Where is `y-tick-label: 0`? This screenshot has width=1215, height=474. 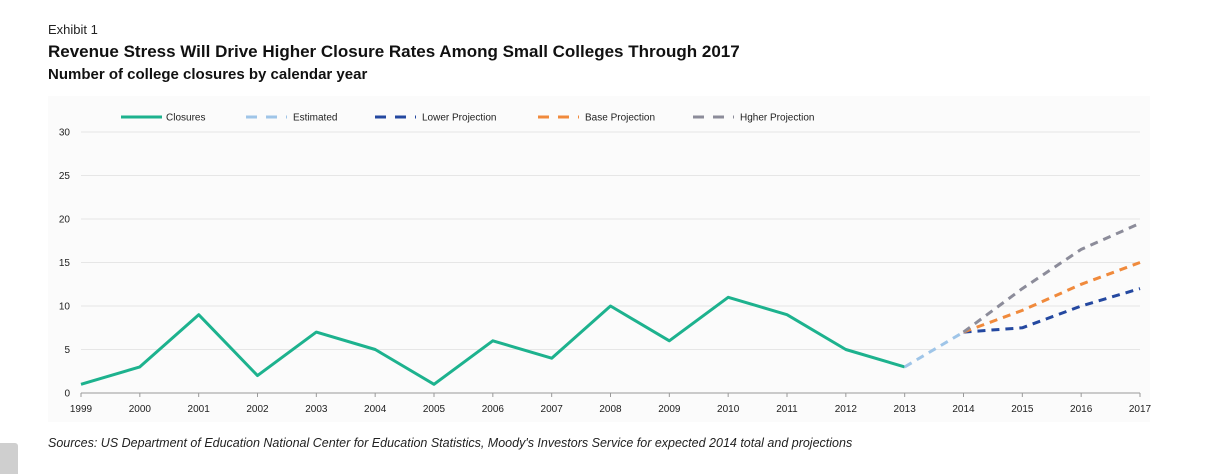
y-tick-label: 0 is located at coordinates (67, 394).